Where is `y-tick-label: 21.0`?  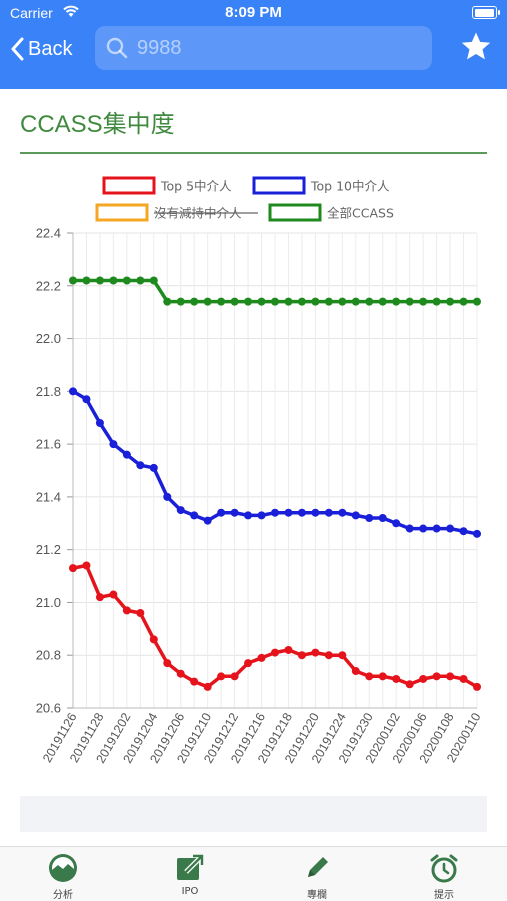 y-tick-label: 21.0 is located at coordinates (48, 602).